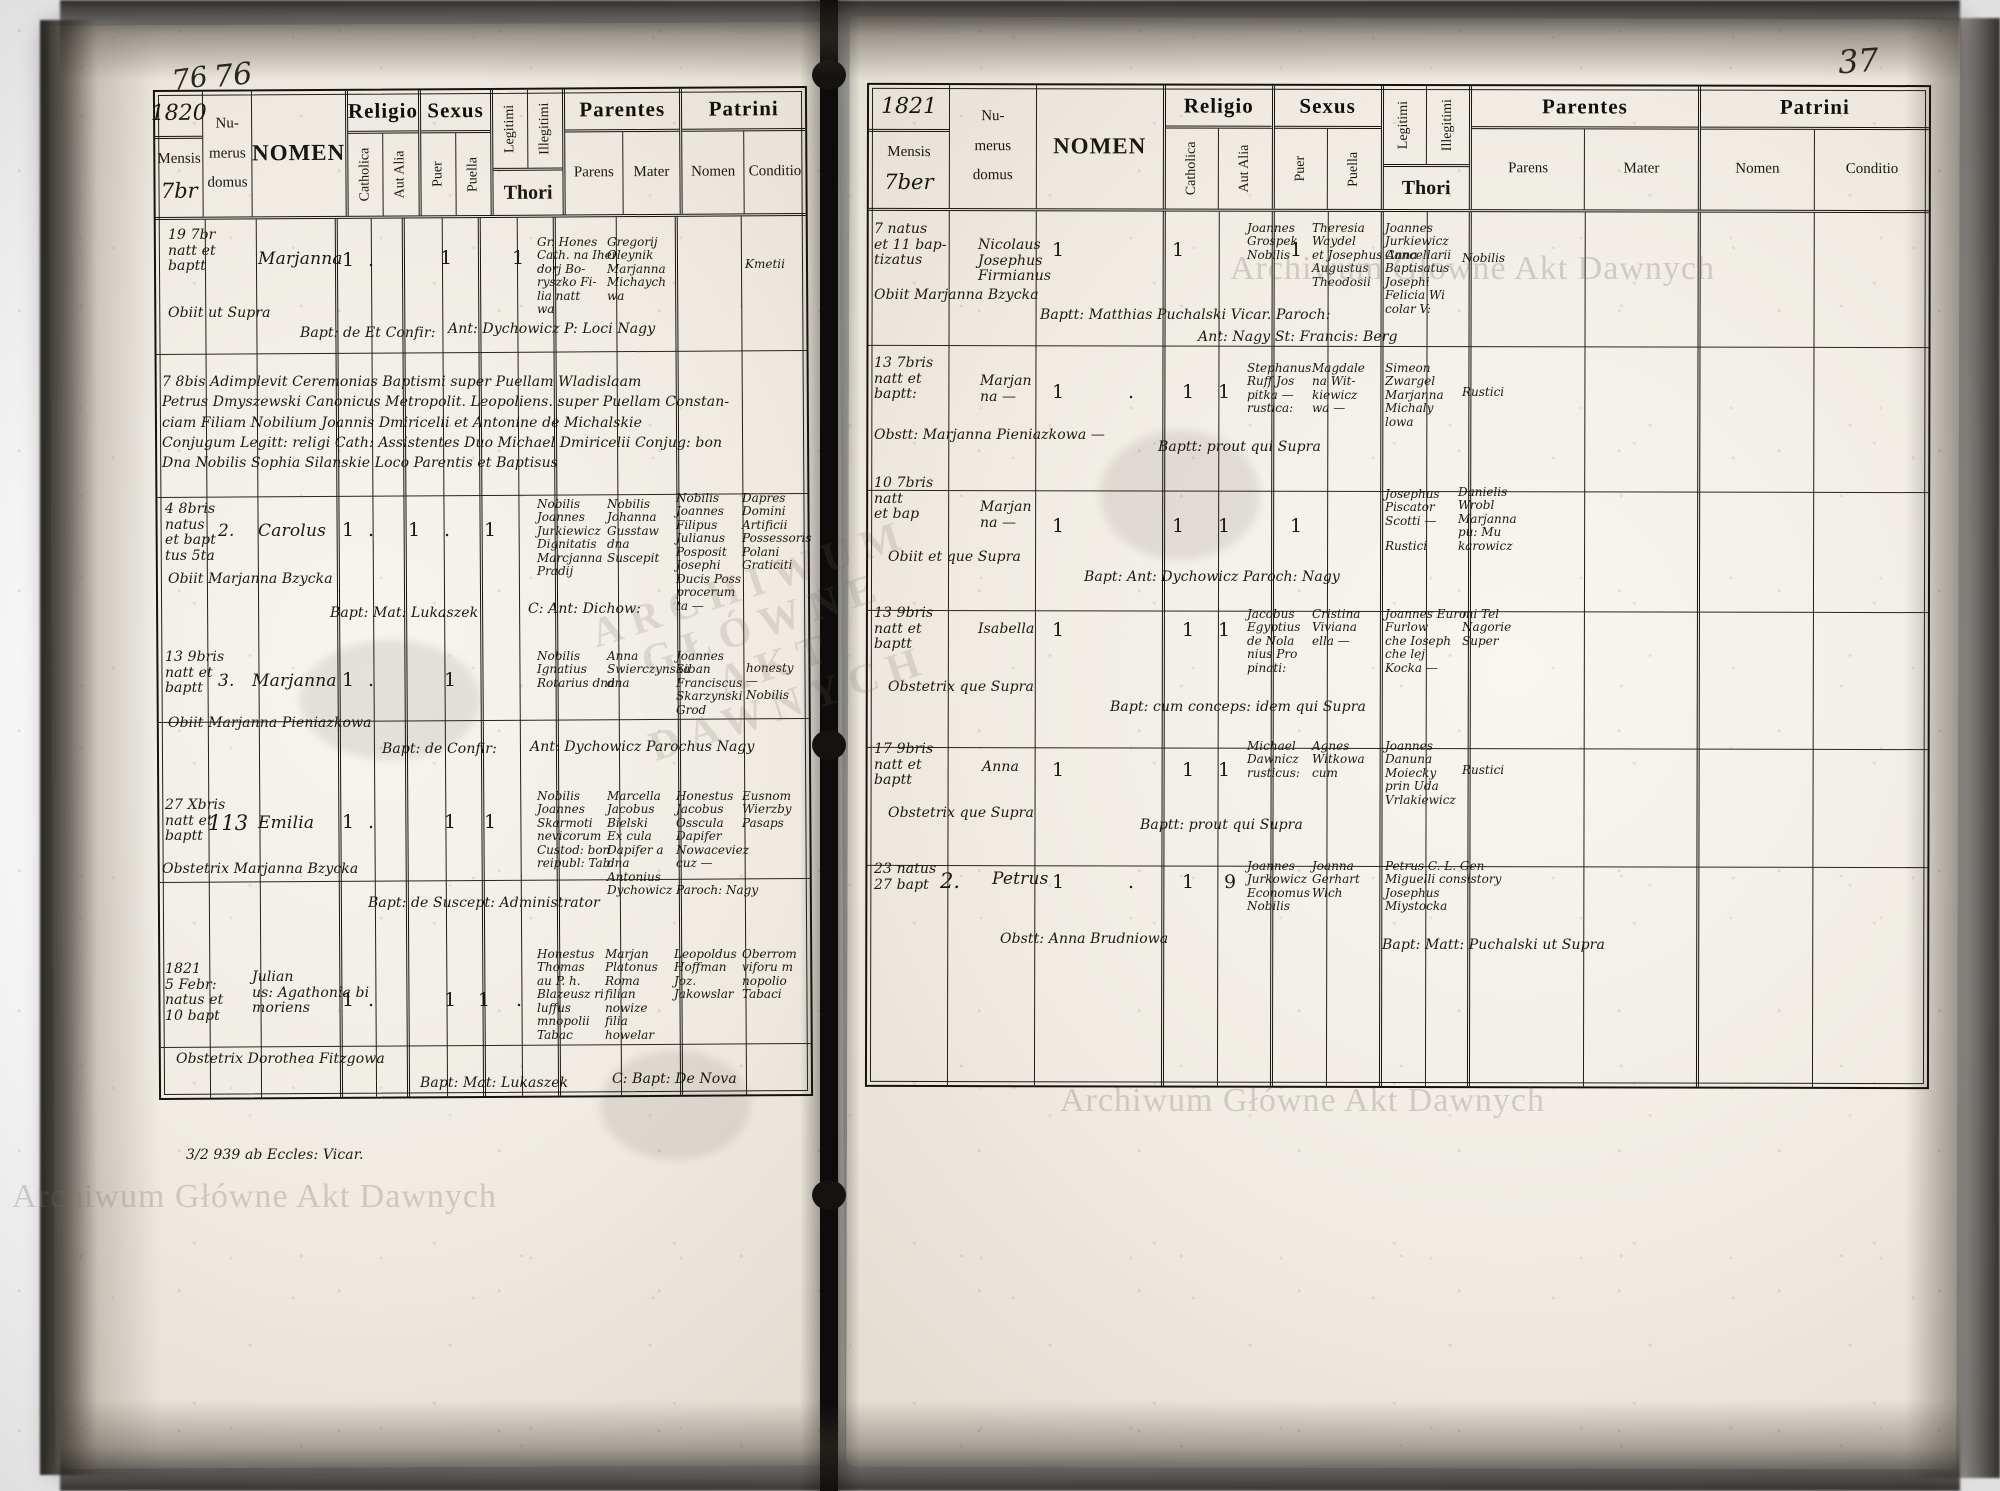 Image resolution: width=2000 pixels, height=1491 pixels. I want to click on thori-label: Thori, so click(1426, 187).